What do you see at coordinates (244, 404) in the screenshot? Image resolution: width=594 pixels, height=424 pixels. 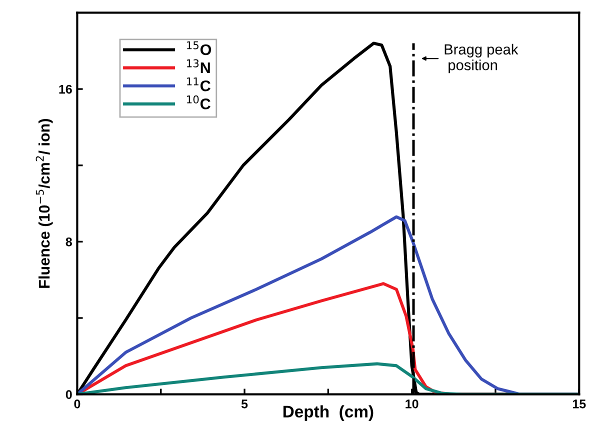 I see `x-tick-label: 5` at bounding box center [244, 404].